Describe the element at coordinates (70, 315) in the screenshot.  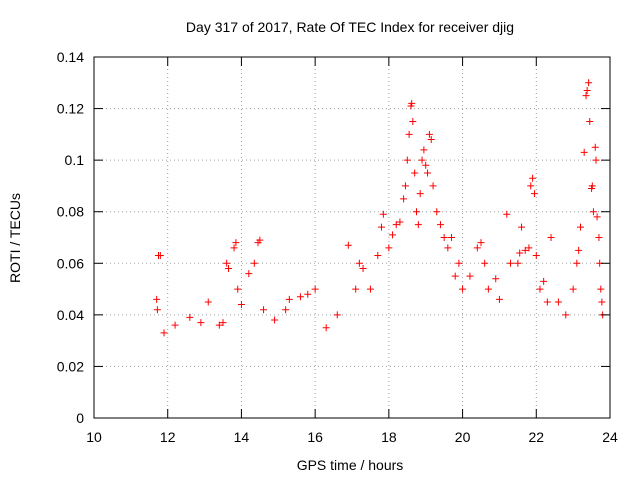
I see `y-tick-label: 0.04` at that location.